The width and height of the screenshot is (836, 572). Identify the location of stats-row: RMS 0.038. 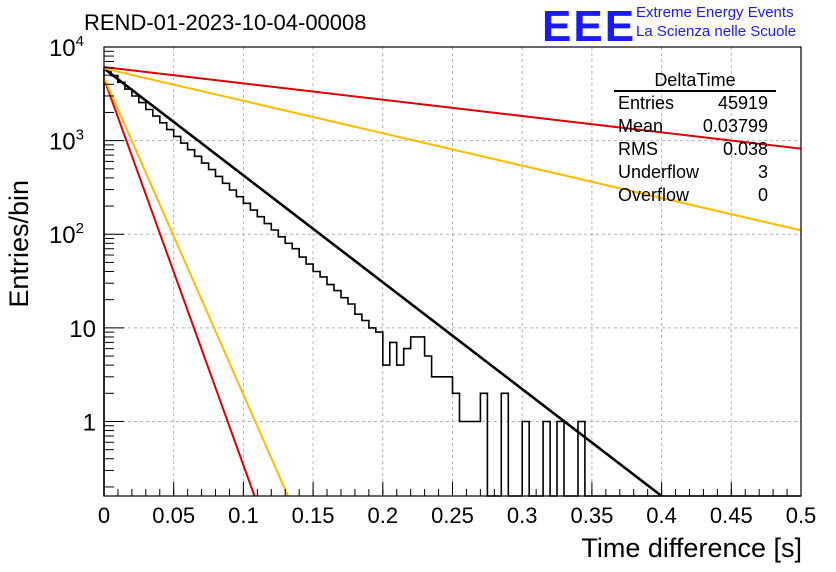
(693, 149).